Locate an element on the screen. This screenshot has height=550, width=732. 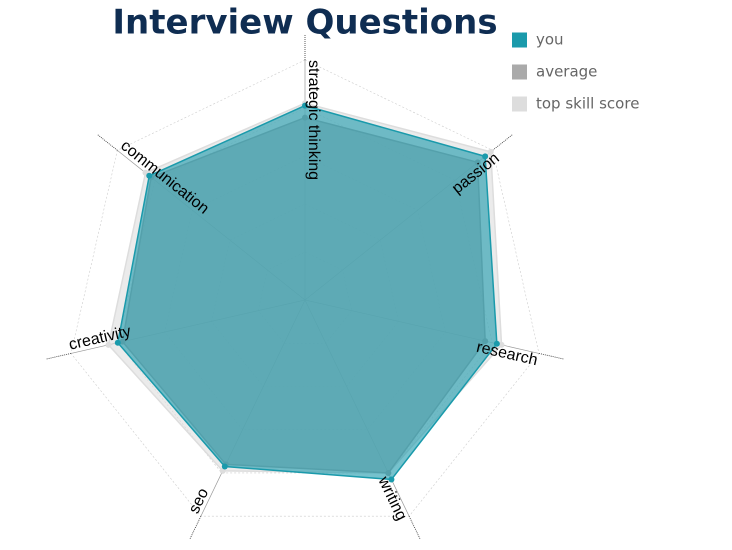
legend-label: you is located at coordinates (550, 40).